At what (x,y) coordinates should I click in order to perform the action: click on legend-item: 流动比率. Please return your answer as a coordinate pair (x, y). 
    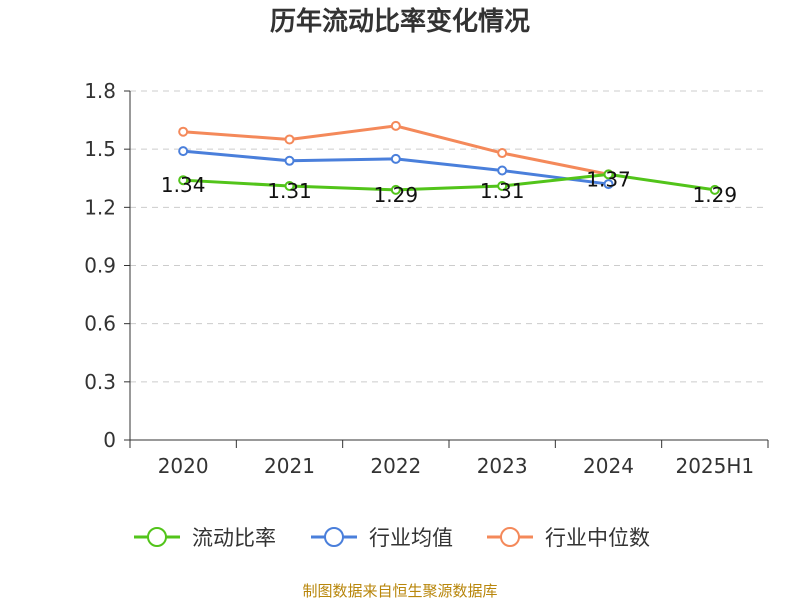
    Looking at the image, I should click on (205, 538).